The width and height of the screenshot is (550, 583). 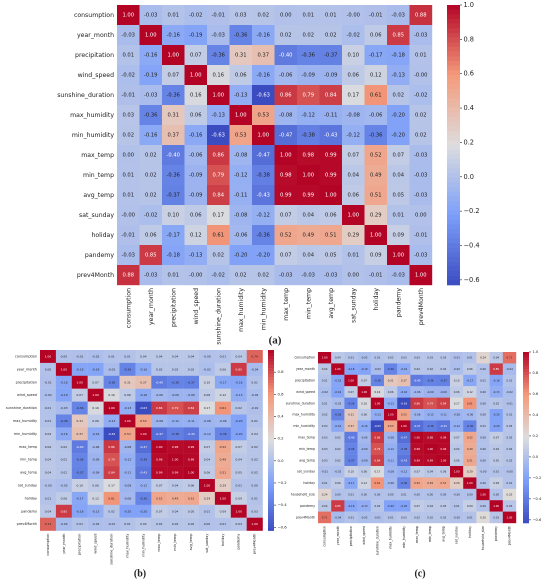 I want to click on column-label: pandemy, so click(x=496, y=533).